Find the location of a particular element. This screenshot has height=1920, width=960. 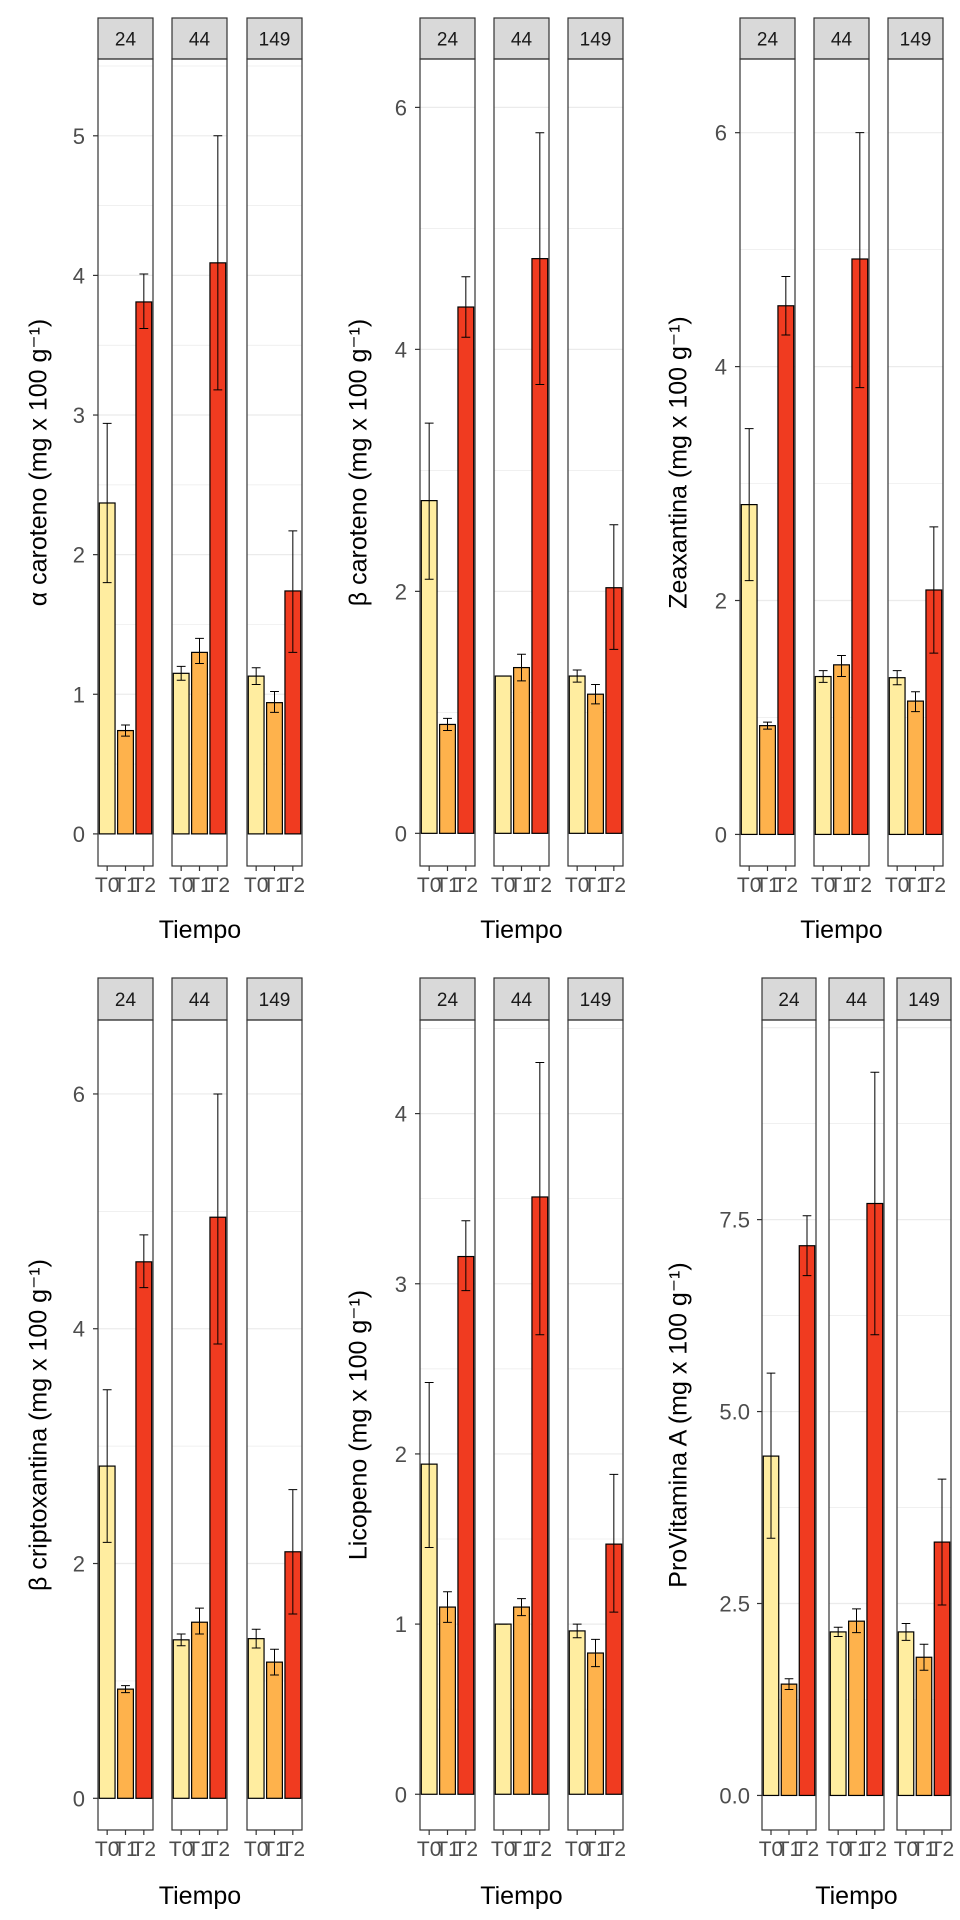

y-tick-label: 0 is located at coordinates (79, 834).